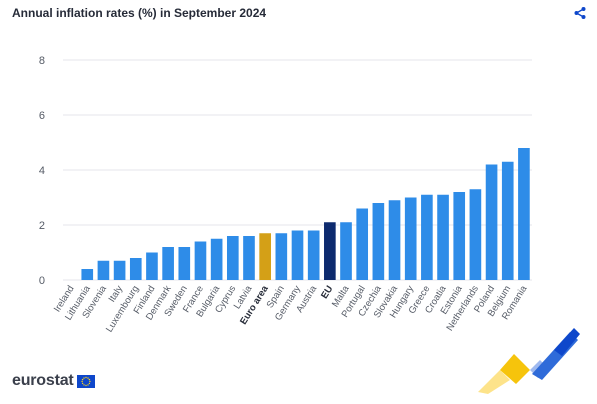  What do you see at coordinates (362, 244) in the screenshot?
I see `bar-portugal` at bounding box center [362, 244].